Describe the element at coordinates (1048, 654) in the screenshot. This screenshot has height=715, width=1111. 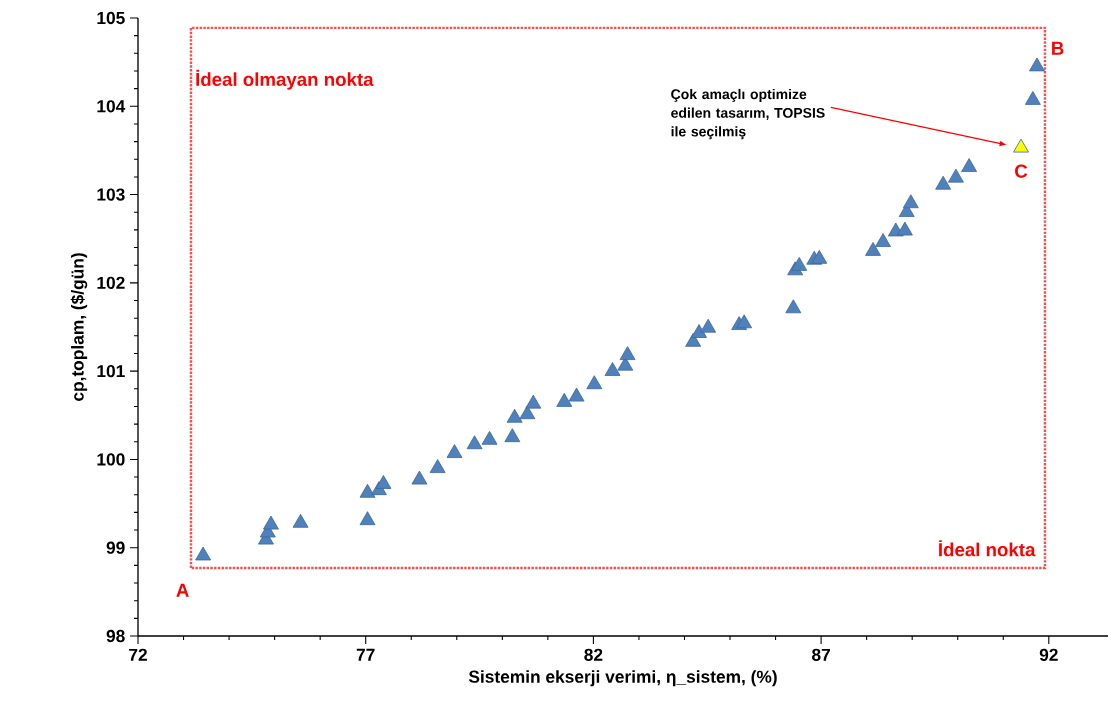
I see `x-tick-label: 92` at that location.